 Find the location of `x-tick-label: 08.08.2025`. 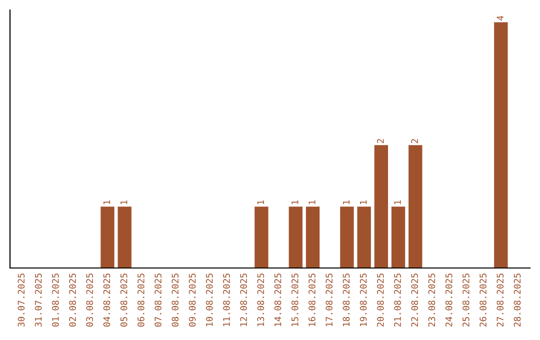

x-tick-label: 08.08.2025 is located at coordinates (175, 300).